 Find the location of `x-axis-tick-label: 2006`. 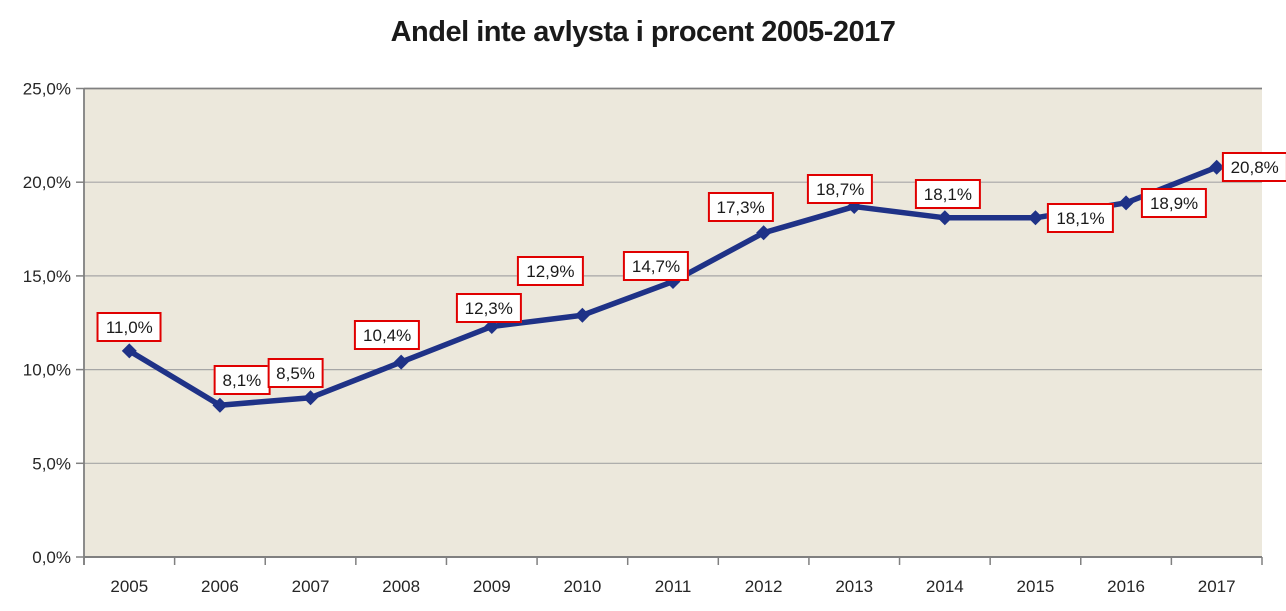

x-axis-tick-label: 2006 is located at coordinates (220, 586).